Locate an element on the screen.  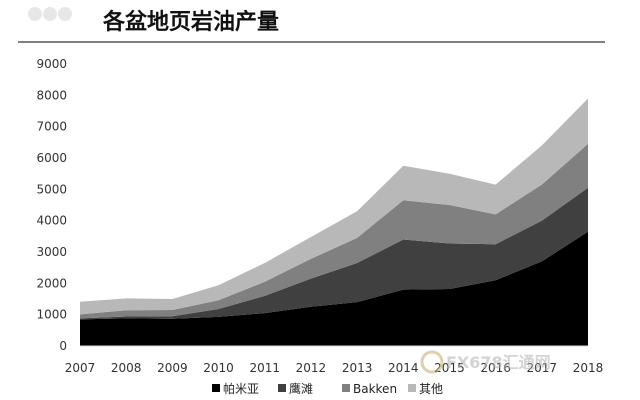
y-tick-label: 0 is located at coordinates (63, 346).